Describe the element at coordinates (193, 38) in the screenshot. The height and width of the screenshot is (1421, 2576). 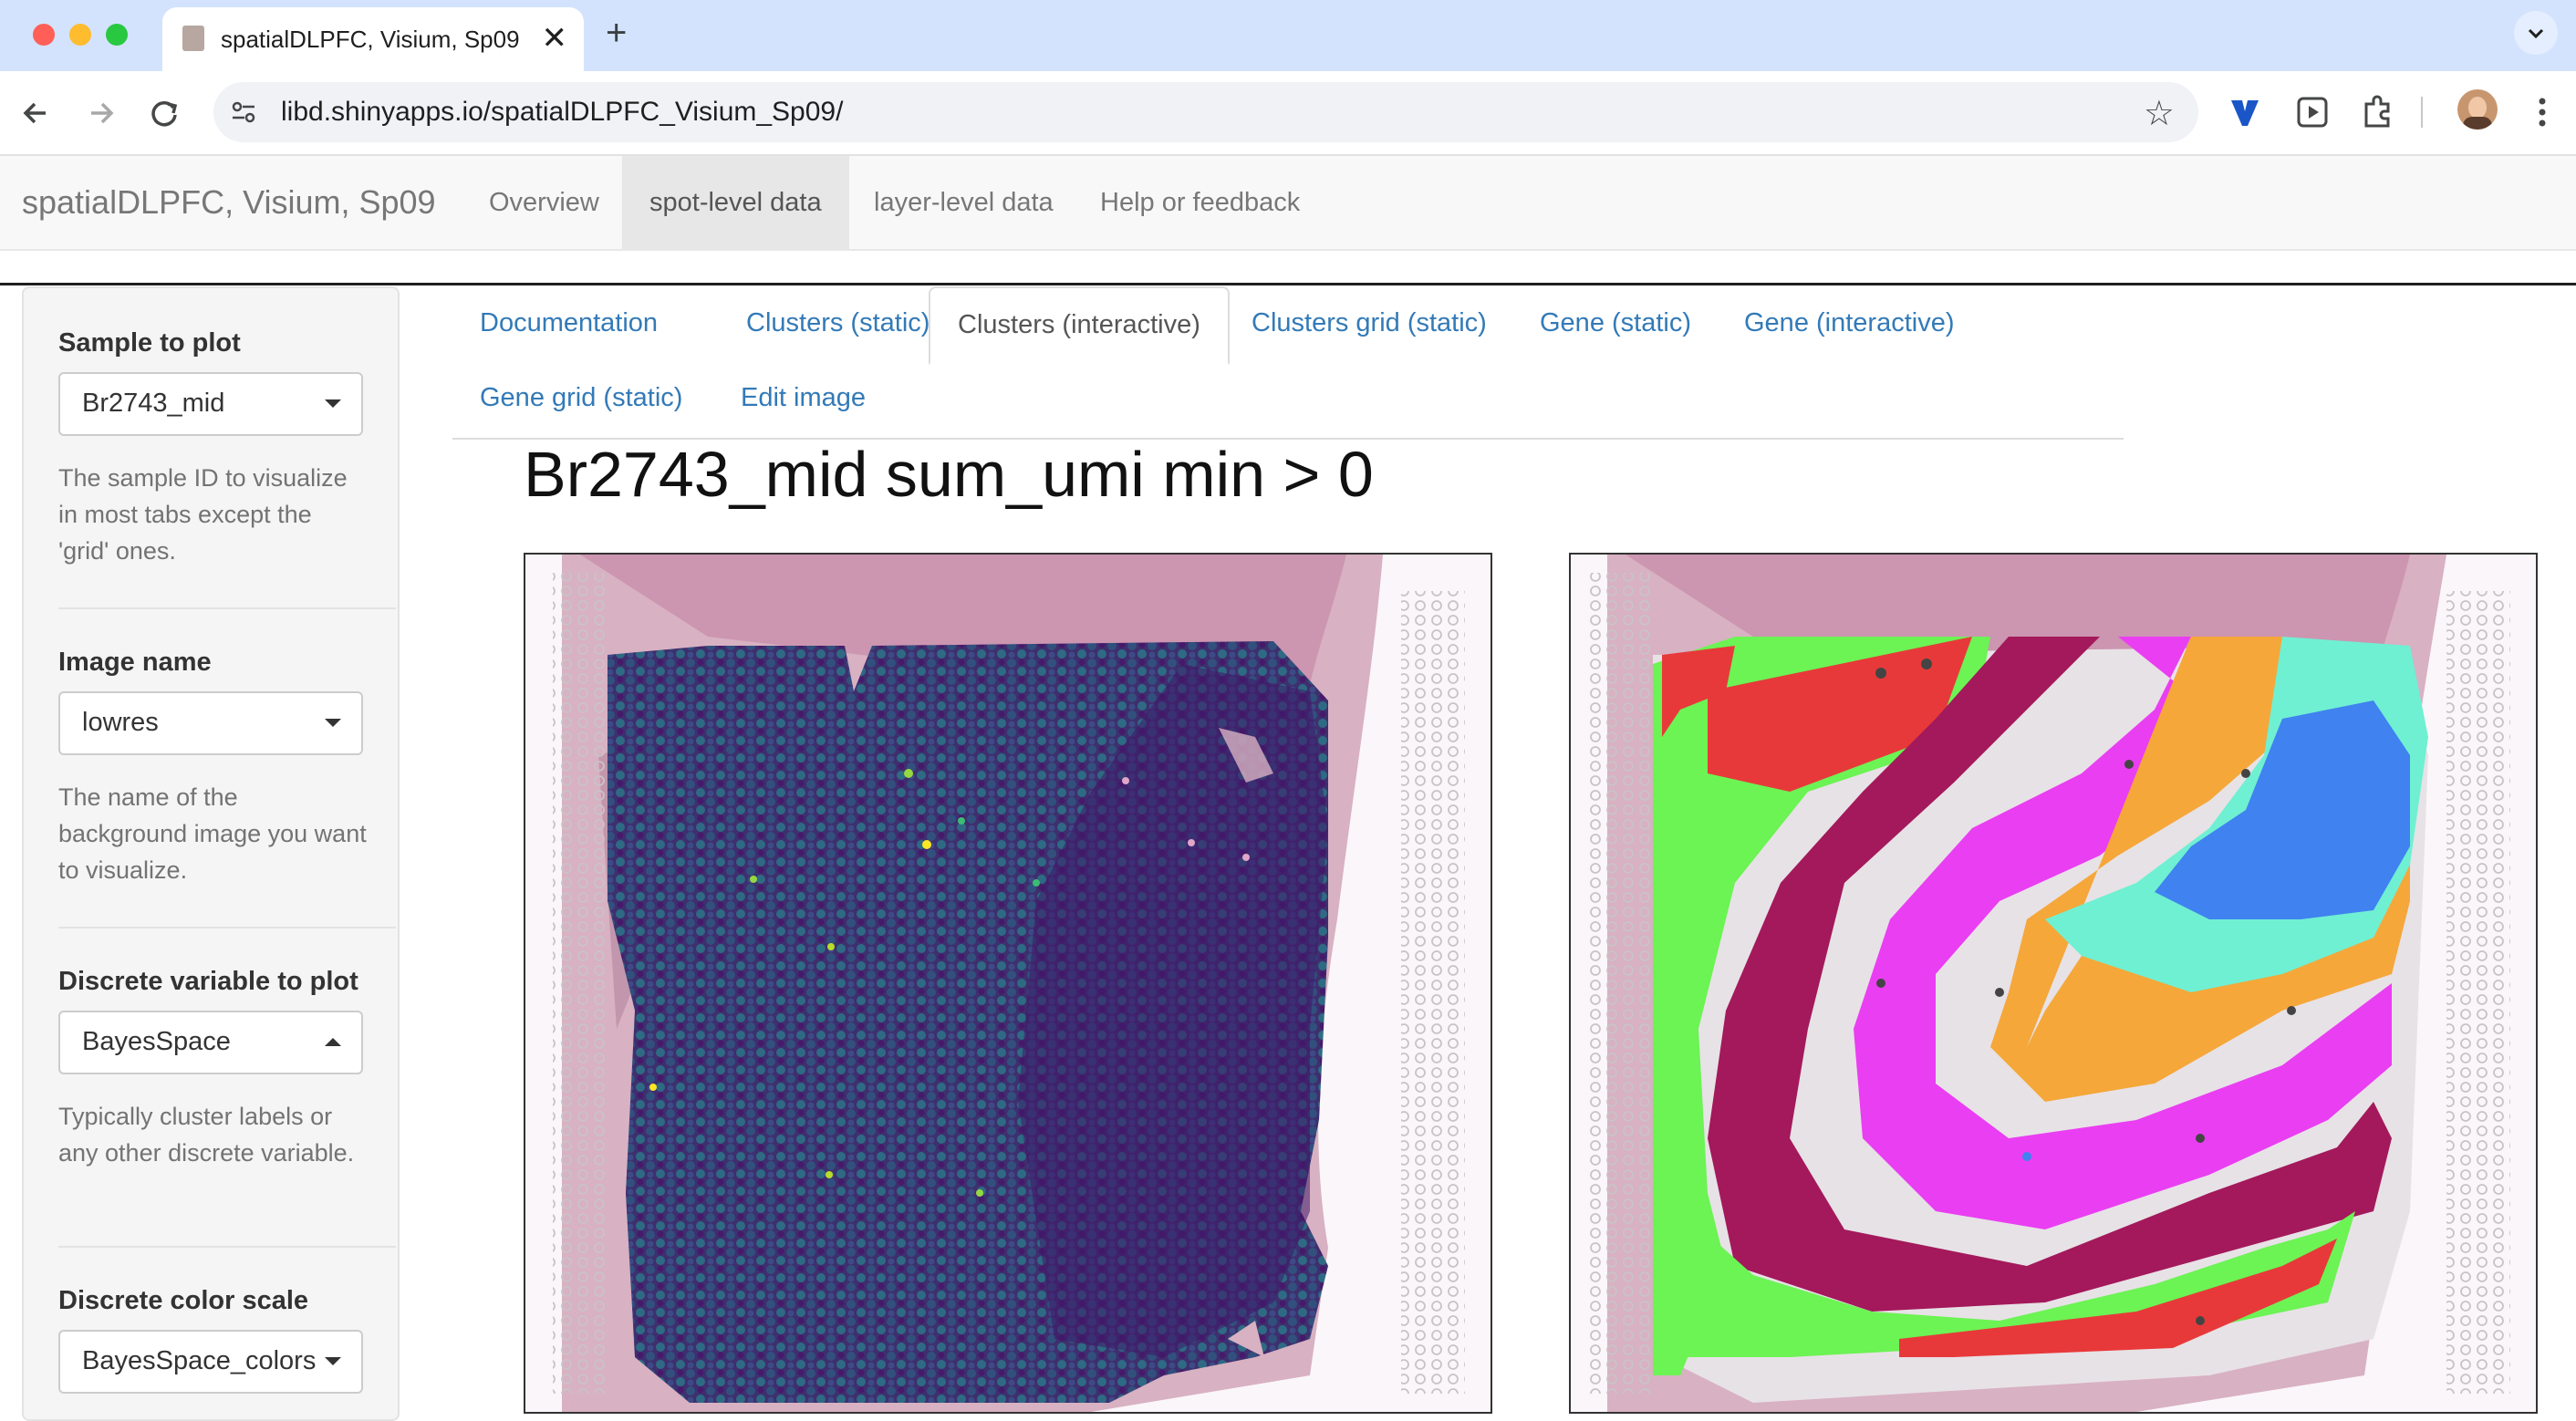
I see `favicon-icon` at that location.